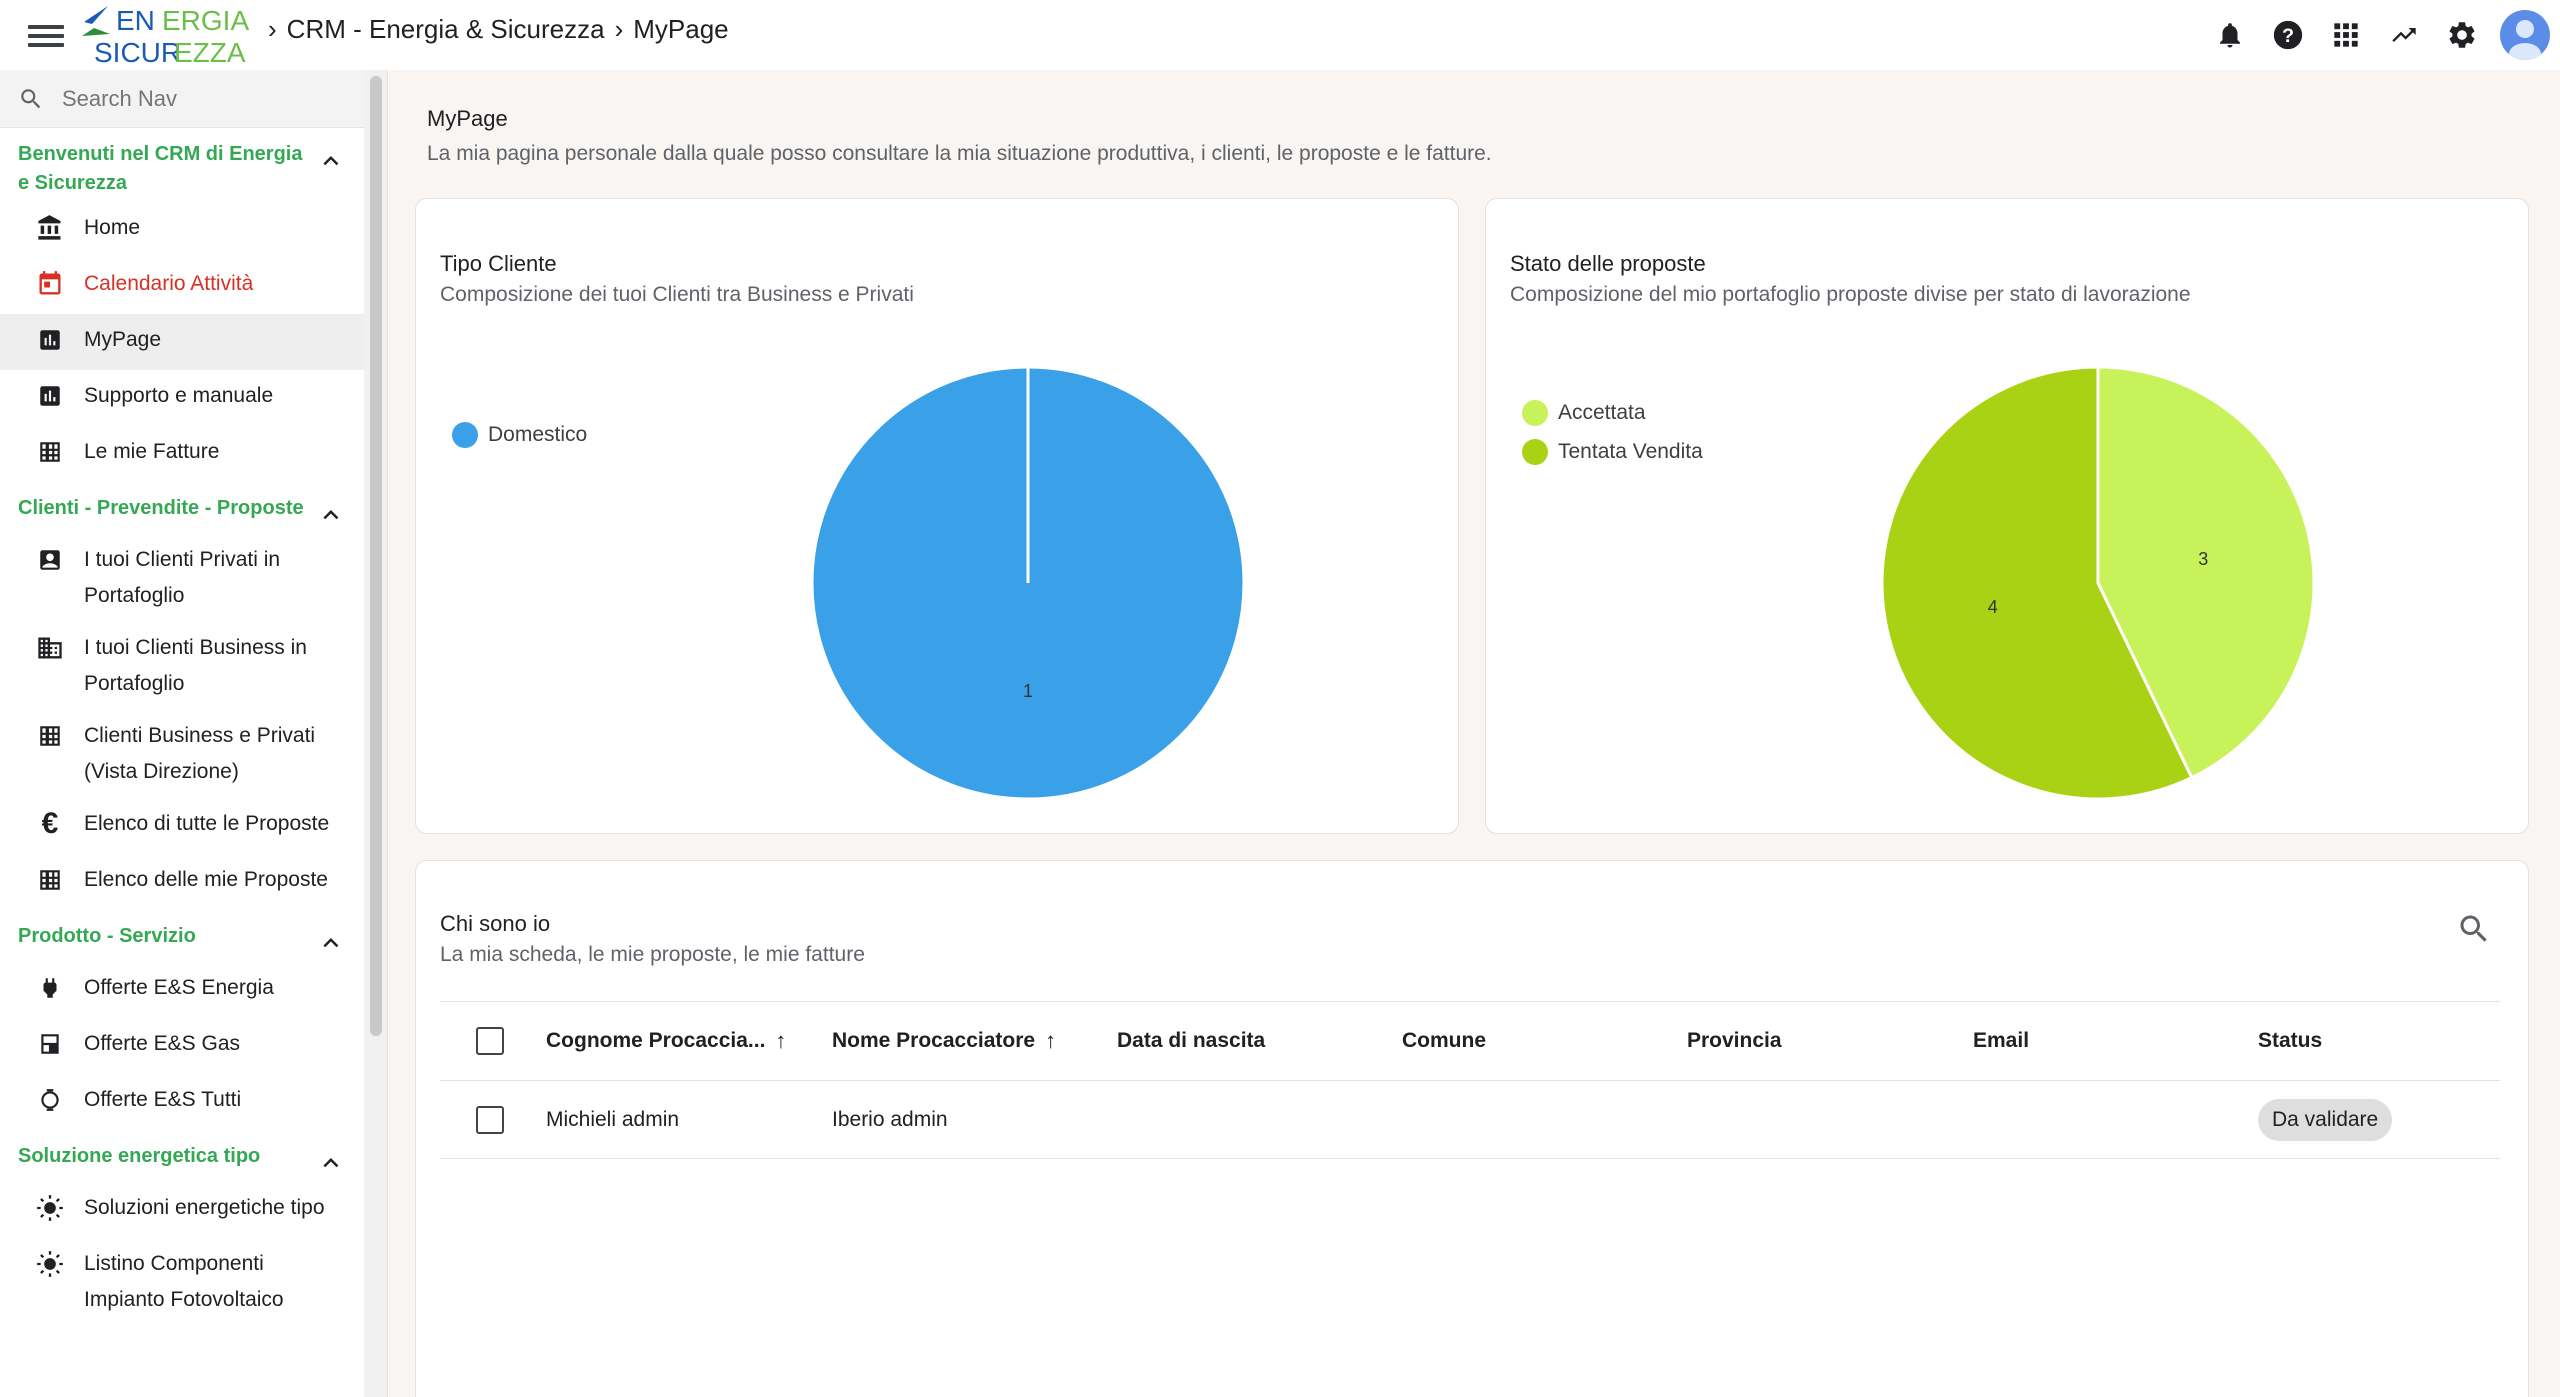 Image resolution: width=2560 pixels, height=1397 pixels. Describe the element at coordinates (1734, 1040) in the screenshot. I see `column-header-provincia: Provincia` at that location.